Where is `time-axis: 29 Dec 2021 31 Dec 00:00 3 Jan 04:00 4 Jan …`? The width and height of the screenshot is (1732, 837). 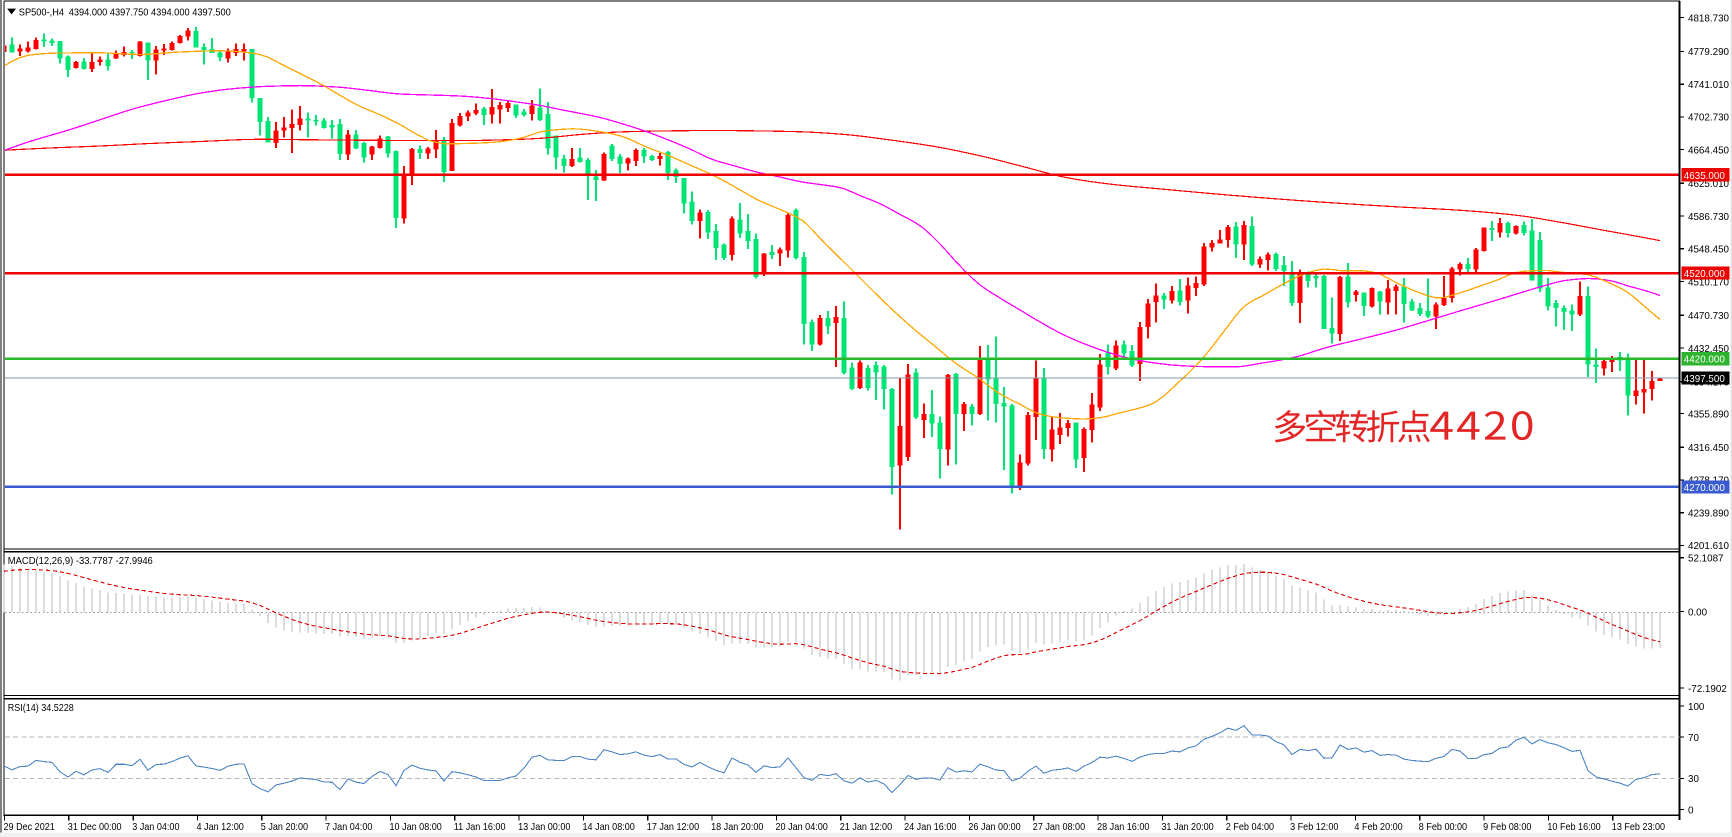 time-axis: 29 Dec 2021 31 Dec 00:00 3 Jan 04:00 4 Jan … is located at coordinates (835, 824).